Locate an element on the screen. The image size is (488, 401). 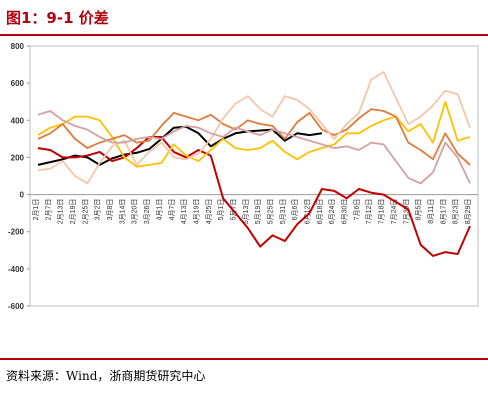
x-tick-label: 8月17日 is located at coordinates (443, 212).